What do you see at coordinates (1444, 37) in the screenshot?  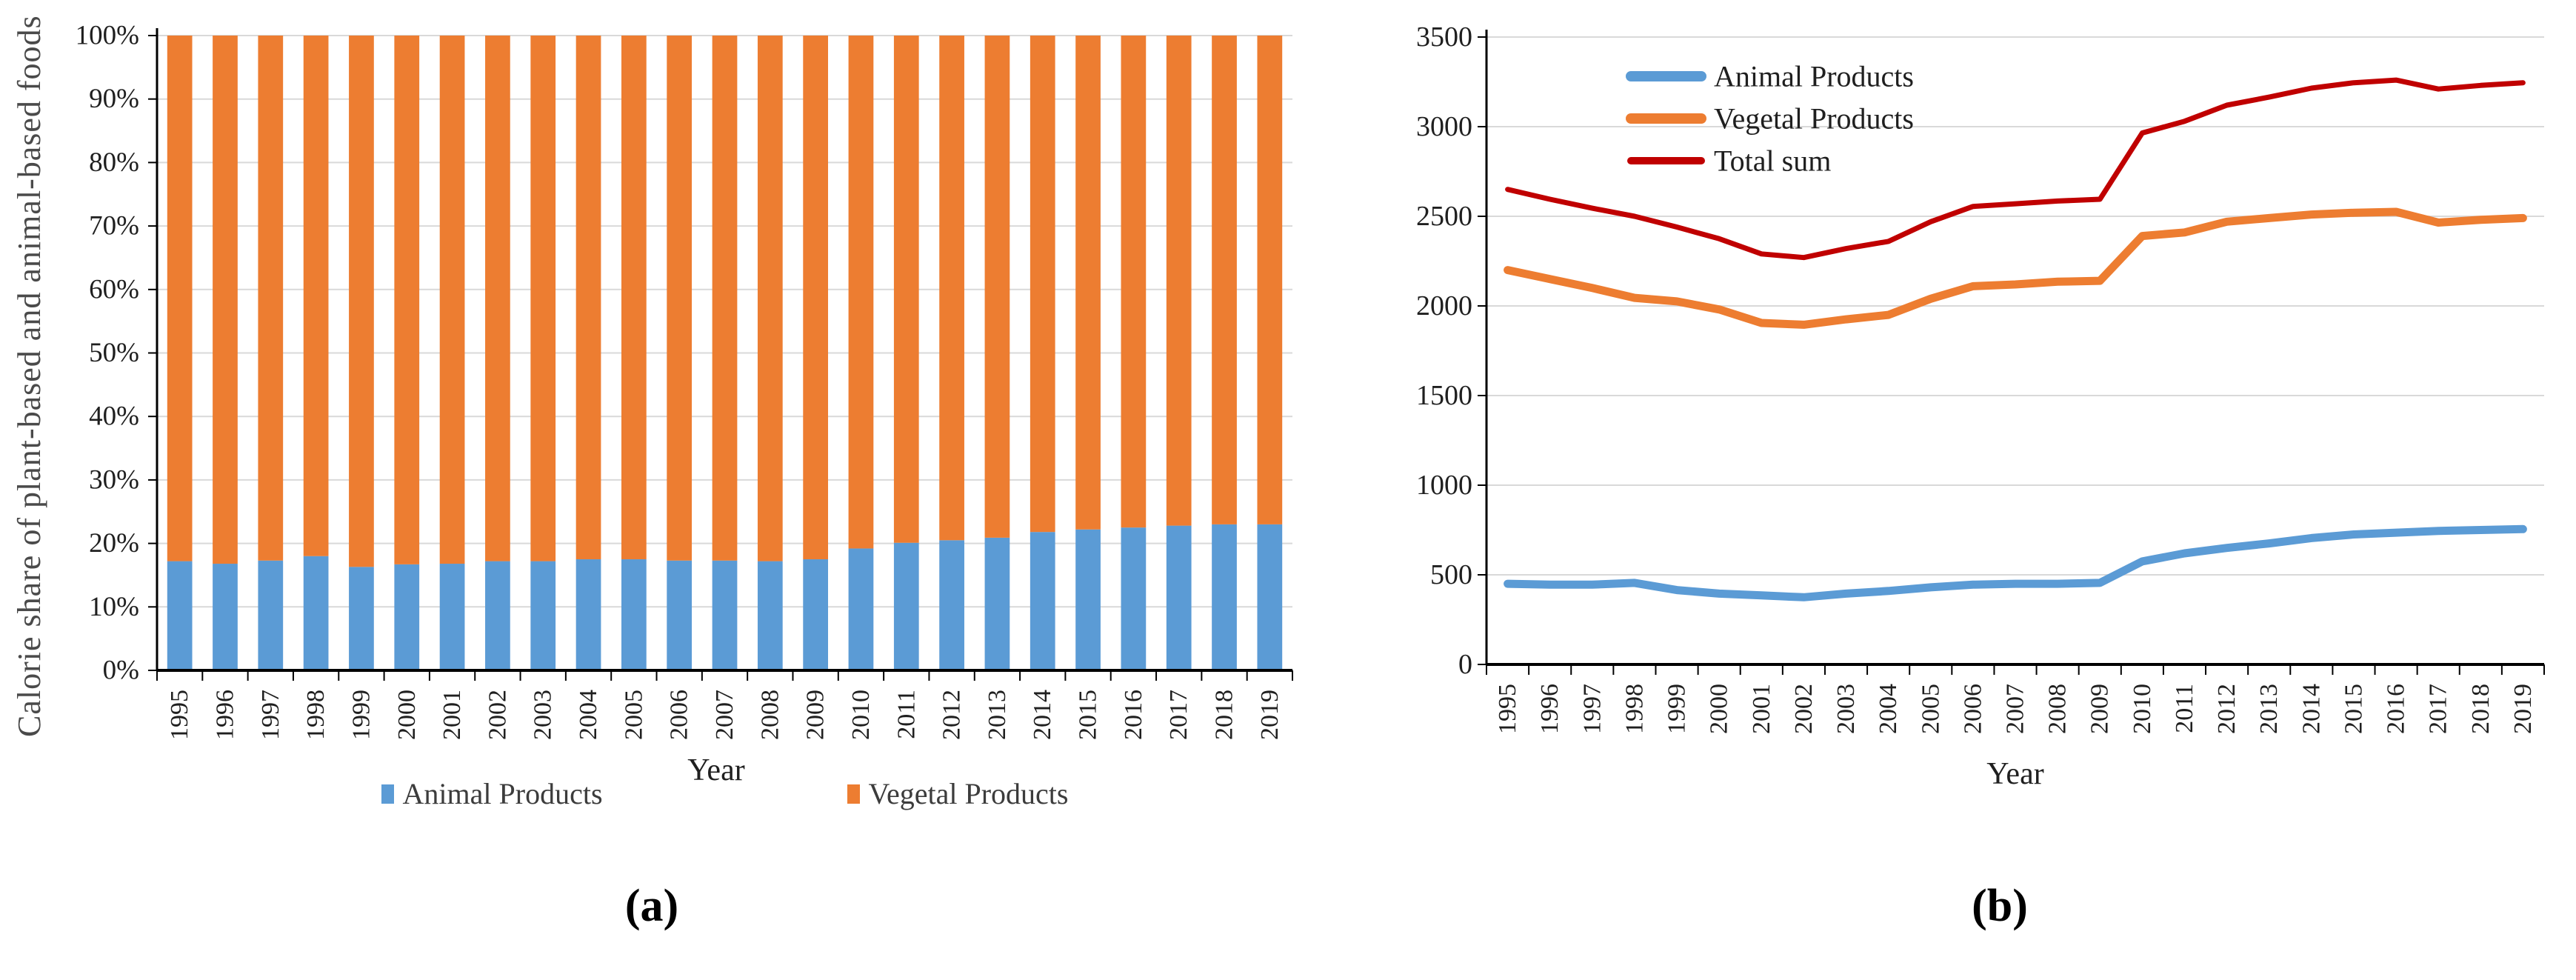 I see `y-tick-label-3500: 3500` at bounding box center [1444, 37].